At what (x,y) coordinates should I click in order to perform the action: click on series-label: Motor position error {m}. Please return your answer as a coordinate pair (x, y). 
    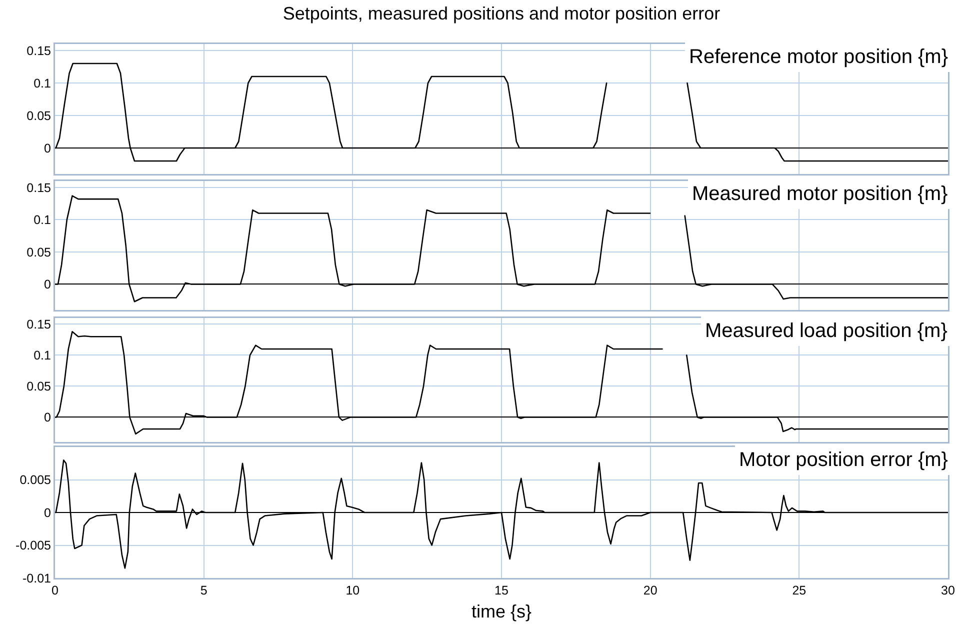
    Looking at the image, I should click on (843, 460).